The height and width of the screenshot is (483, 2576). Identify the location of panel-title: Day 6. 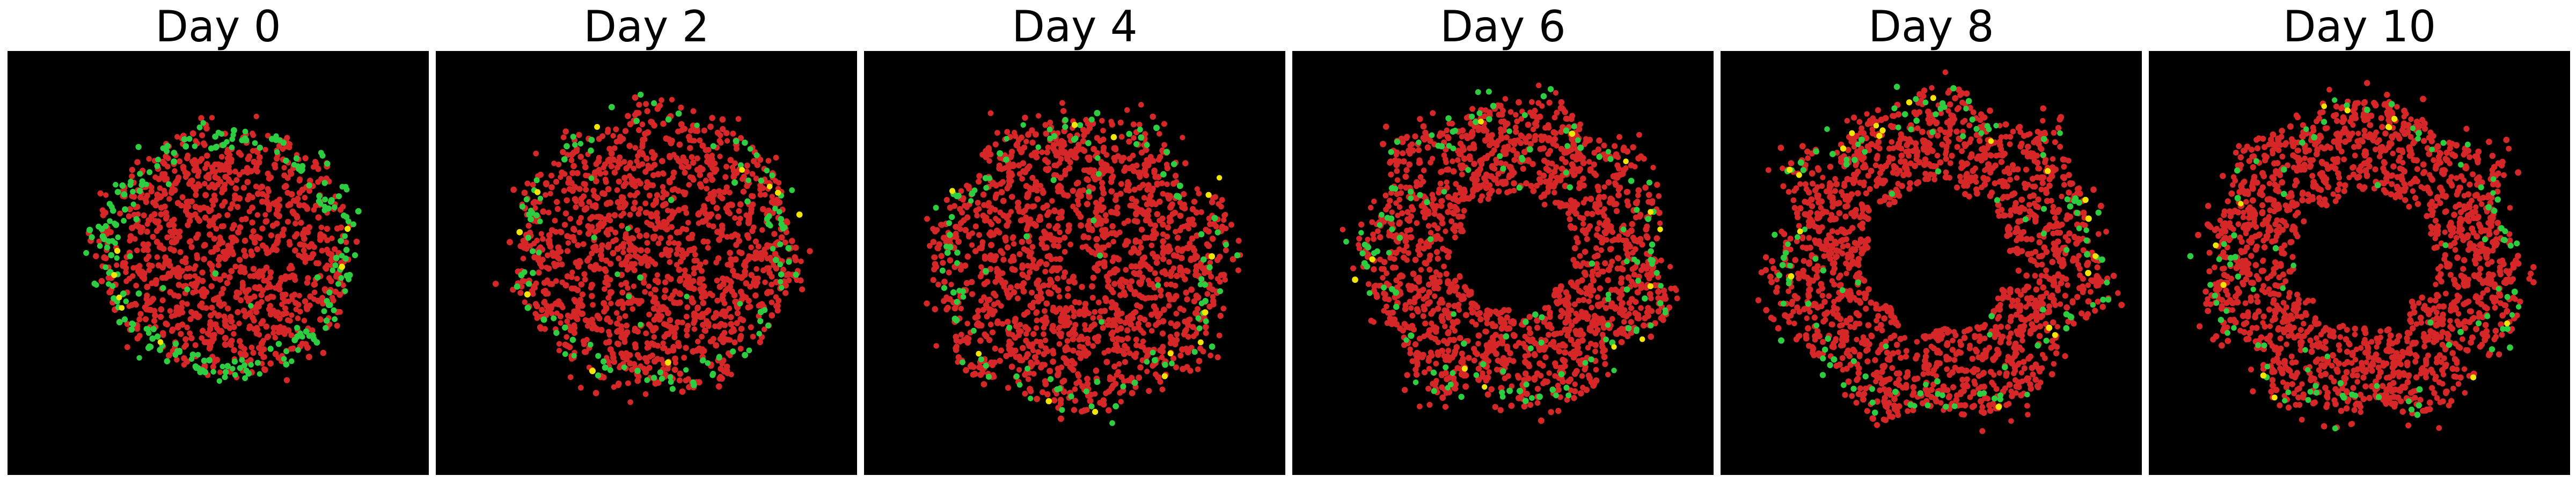
(1503, 27).